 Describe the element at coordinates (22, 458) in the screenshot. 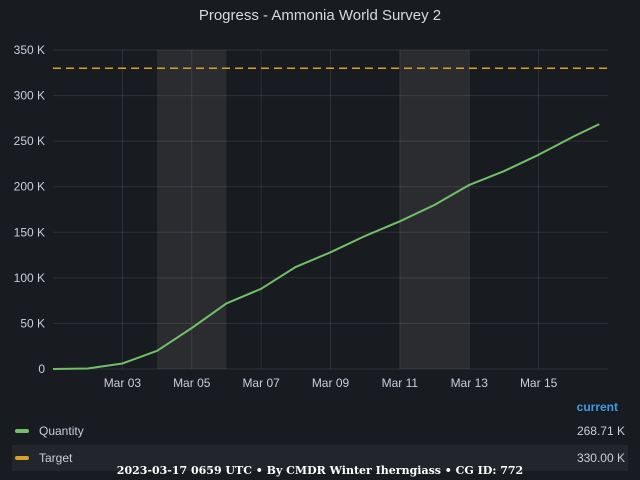

I see `legend-swatch-target` at that location.